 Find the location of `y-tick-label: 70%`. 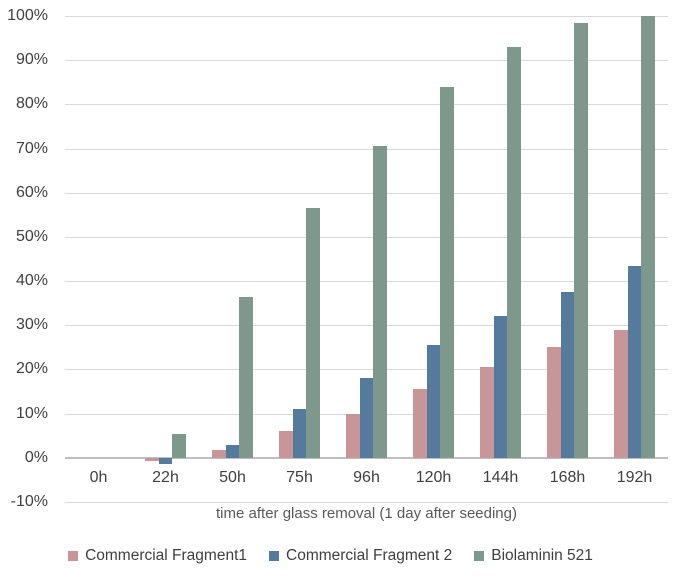

y-tick-label: 70% is located at coordinates (31, 148).